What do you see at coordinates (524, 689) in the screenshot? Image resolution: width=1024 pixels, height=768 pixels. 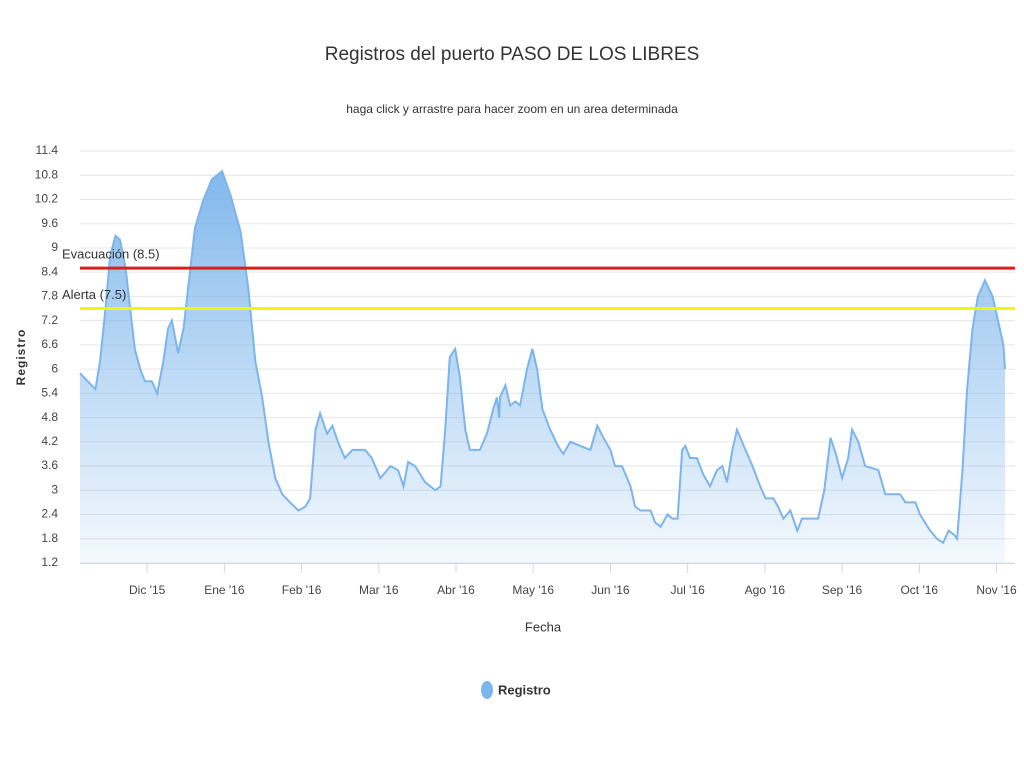 I see `legend-label: Registro` at bounding box center [524, 689].